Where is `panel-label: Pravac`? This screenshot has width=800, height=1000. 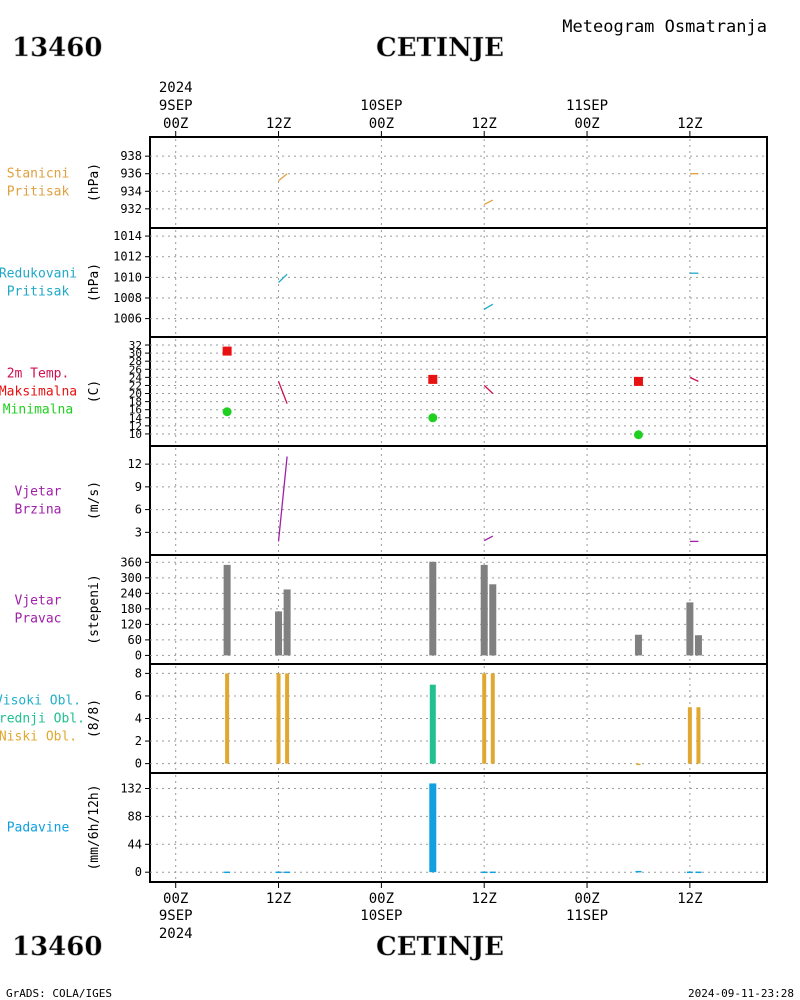 panel-label: Pravac is located at coordinates (38, 619).